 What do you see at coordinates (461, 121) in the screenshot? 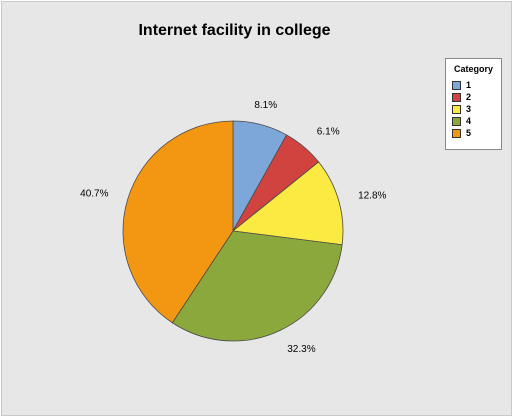
I see `legend-item-4: 4` at bounding box center [461, 121].